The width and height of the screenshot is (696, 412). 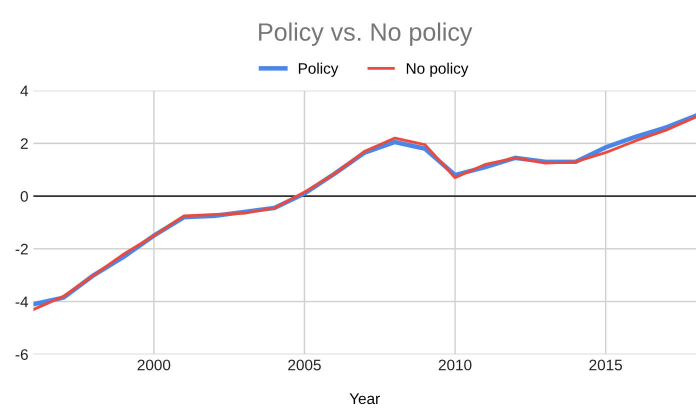 I want to click on legend-label: No policy, so click(x=437, y=69).